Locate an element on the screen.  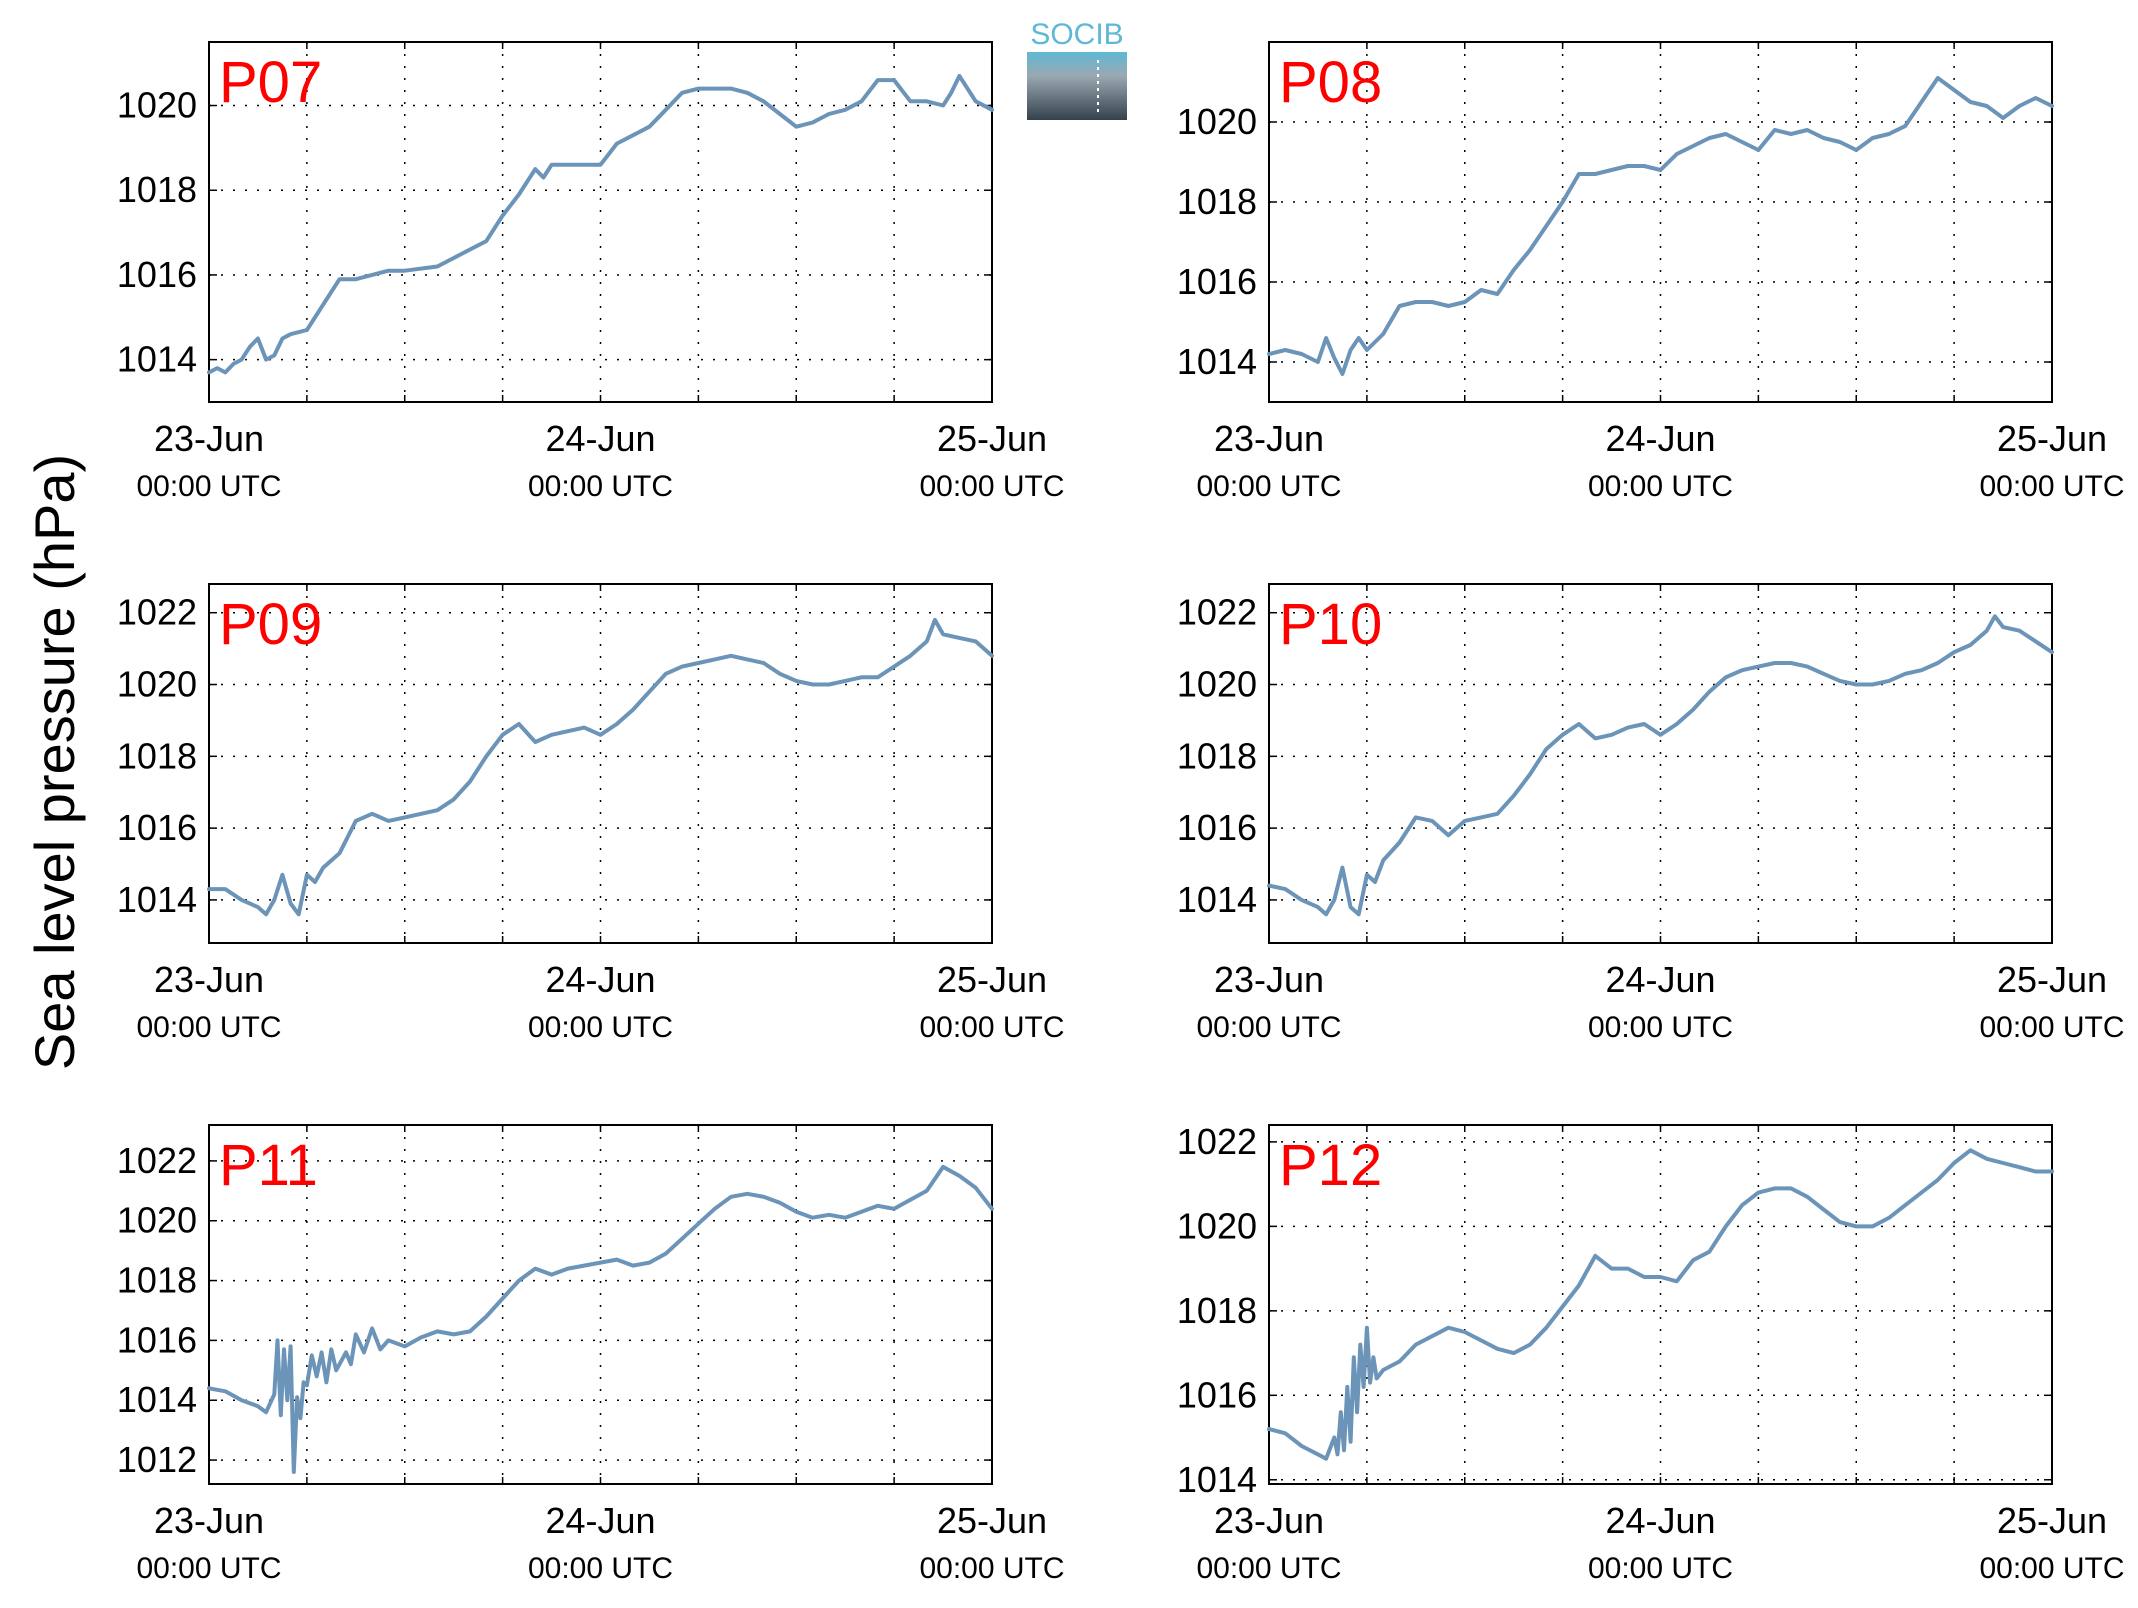
socib-logo: SOCIB is located at coordinates (1077, 69).